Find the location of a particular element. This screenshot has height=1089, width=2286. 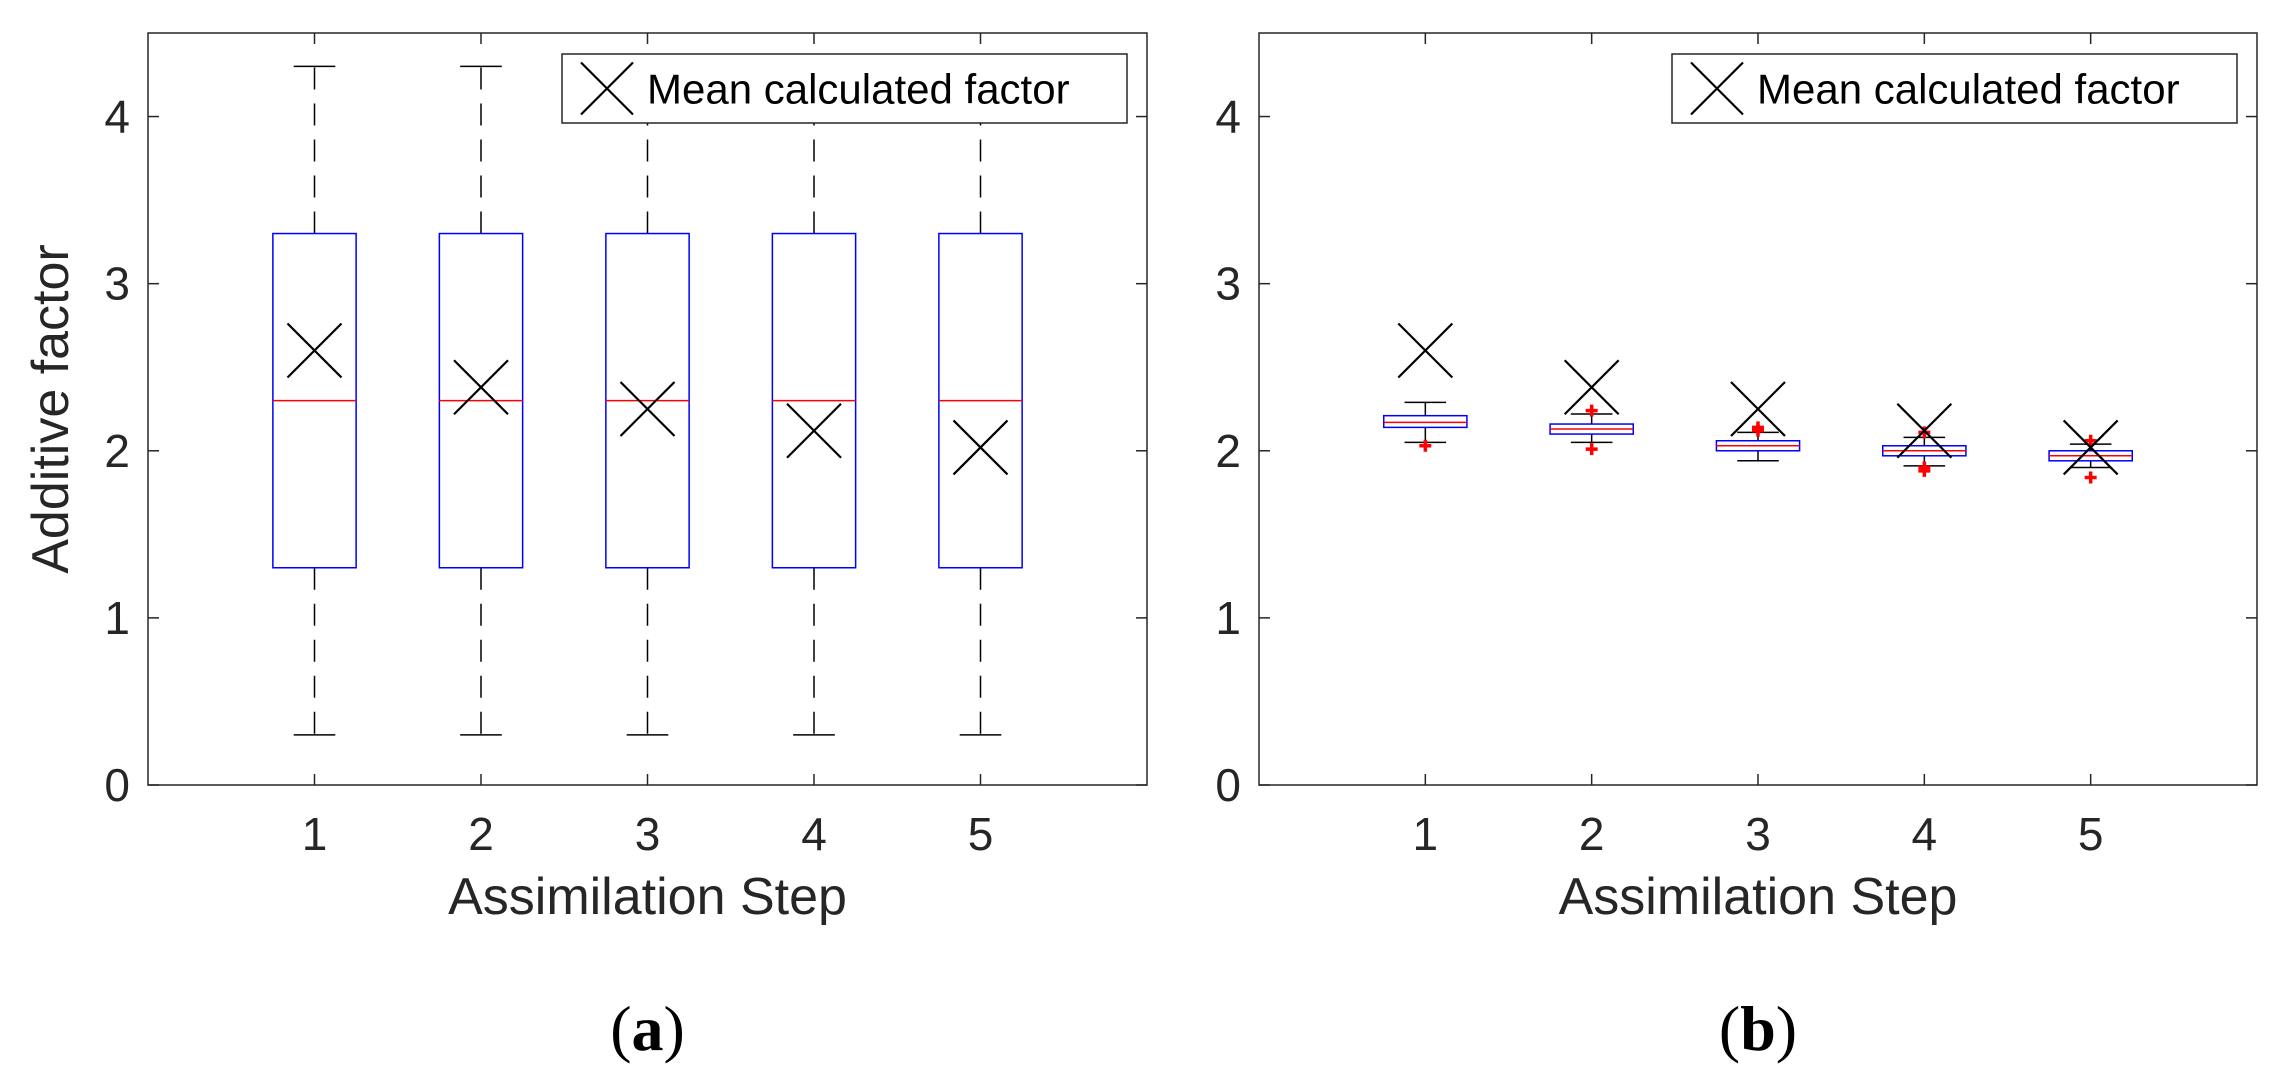

iqr-box is located at coordinates (1425, 421).